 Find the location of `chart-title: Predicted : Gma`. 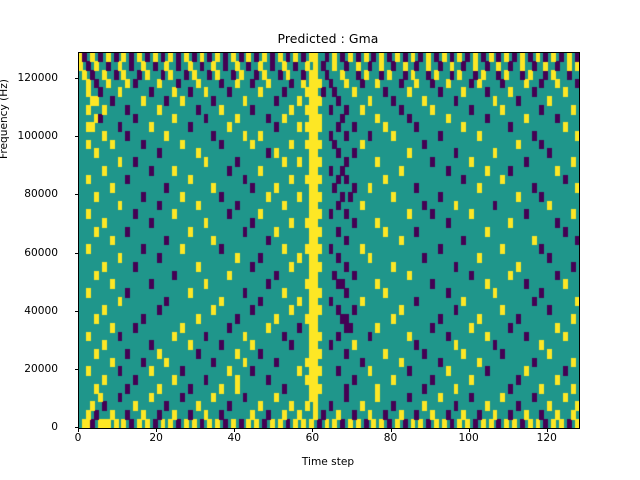

chart-title: Predicted : Gma is located at coordinates (328, 38).